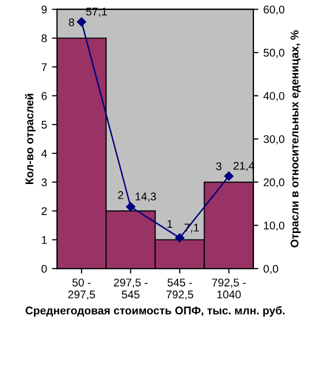  What do you see at coordinates (131, 288) in the screenshot?
I see `x-tick-label: 297,5 - 545` at bounding box center [131, 288].